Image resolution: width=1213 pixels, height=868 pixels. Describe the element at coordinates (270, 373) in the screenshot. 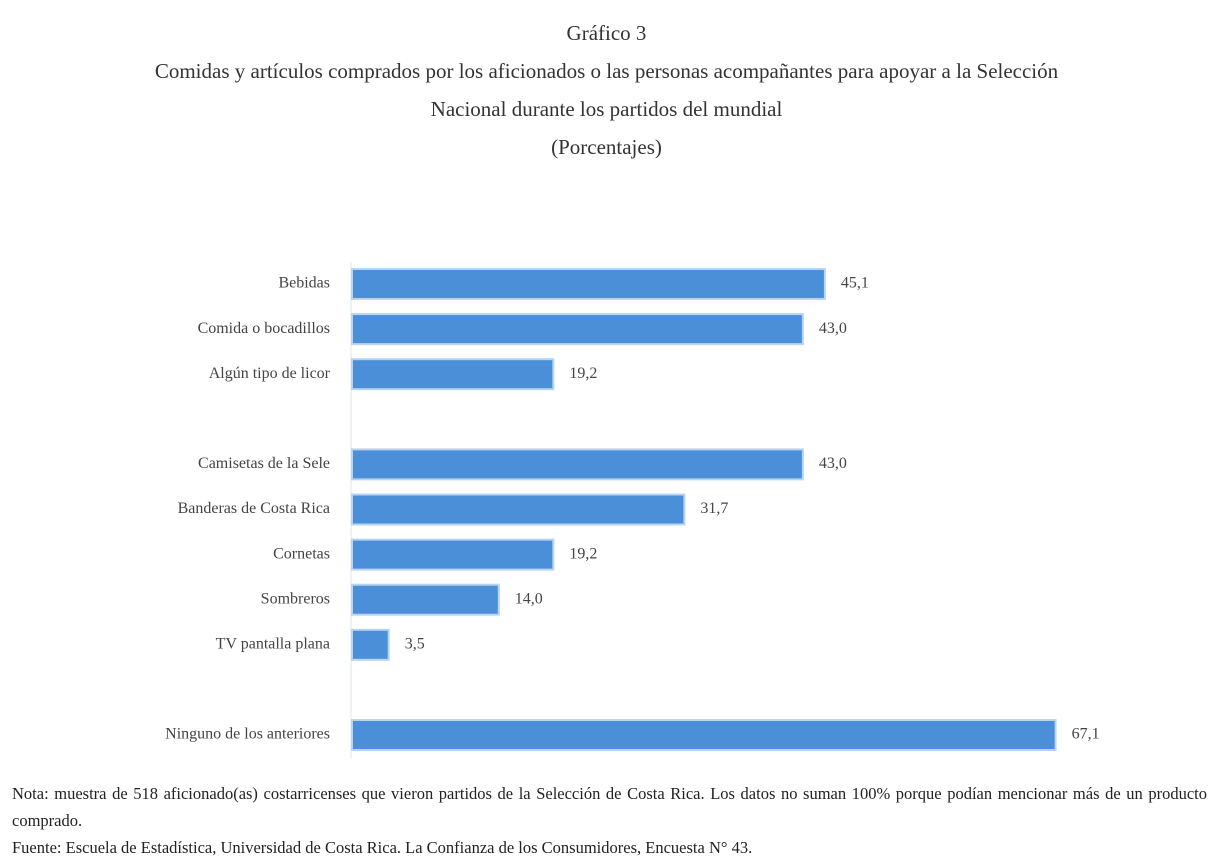

I see `y-tick-label: Algún tipo de licor` at that location.